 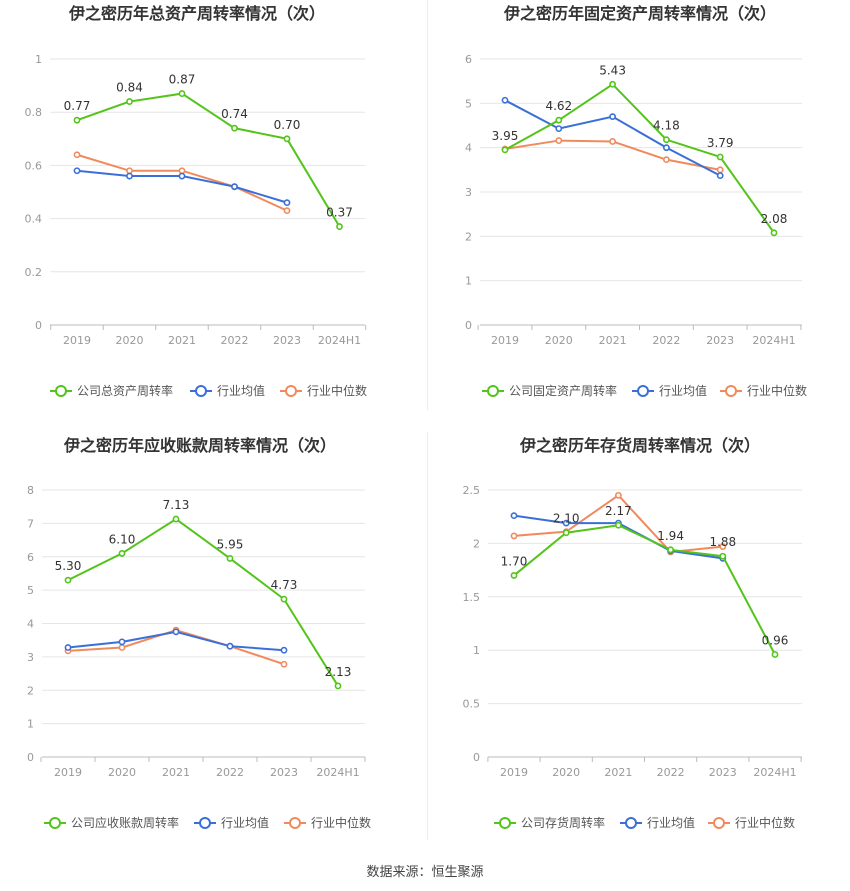 I want to click on legend-label: 公司总资产周转率, so click(x=125, y=390).